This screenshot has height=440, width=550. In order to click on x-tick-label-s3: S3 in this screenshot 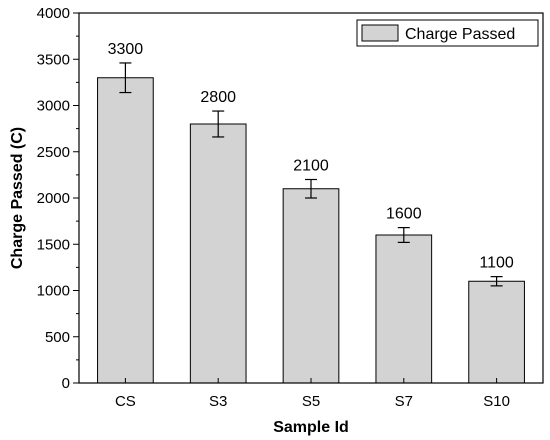, I will do `click(218, 401)`.